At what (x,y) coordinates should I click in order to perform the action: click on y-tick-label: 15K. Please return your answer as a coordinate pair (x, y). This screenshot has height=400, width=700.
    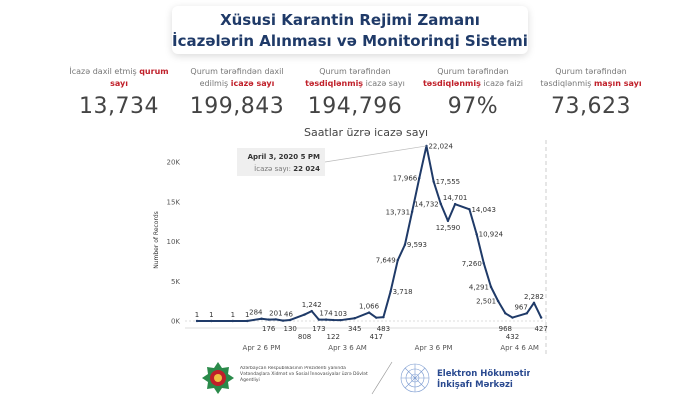
    Looking at the image, I should click on (174, 202).